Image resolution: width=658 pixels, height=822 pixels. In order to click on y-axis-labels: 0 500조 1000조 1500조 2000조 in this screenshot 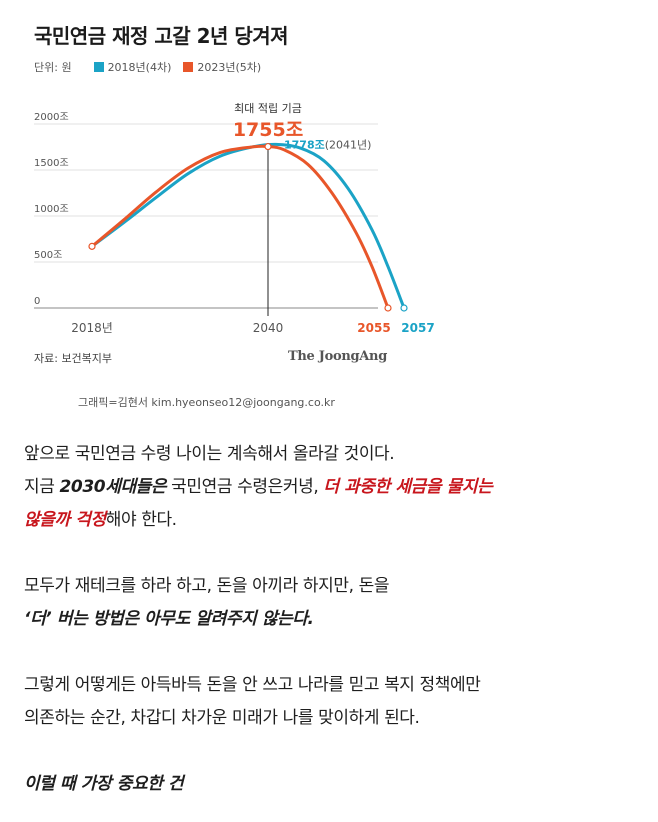, I will do `click(51, 209)`.